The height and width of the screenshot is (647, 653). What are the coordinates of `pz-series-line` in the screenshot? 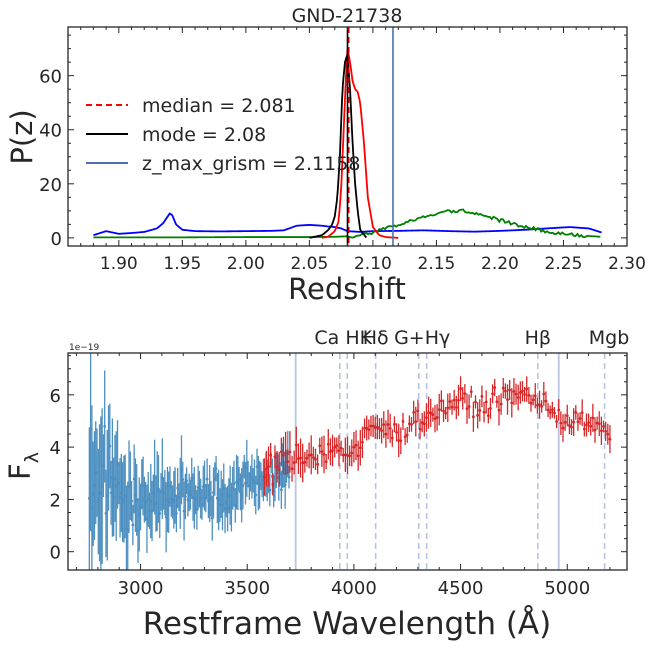 It's located at (360, 143).